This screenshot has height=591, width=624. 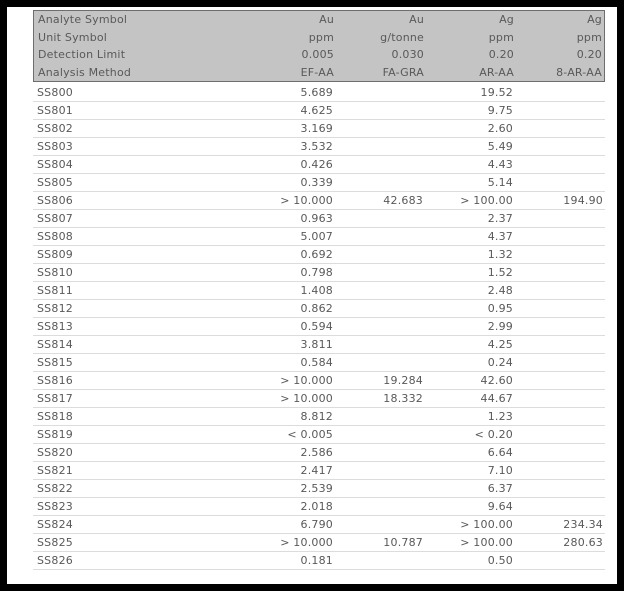 I want to click on value-cell: 0.692, so click(x=316, y=254).